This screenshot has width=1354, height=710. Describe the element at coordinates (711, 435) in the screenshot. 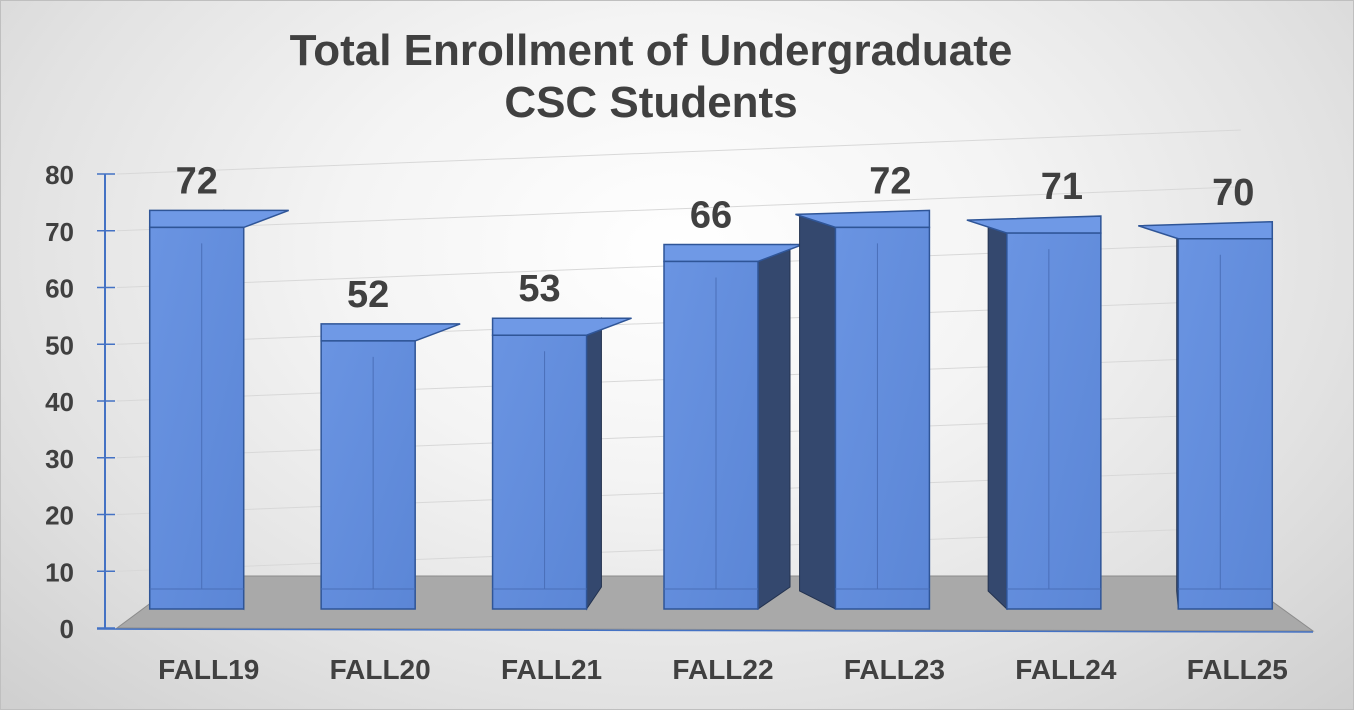

I see `bar-FALL22` at that location.